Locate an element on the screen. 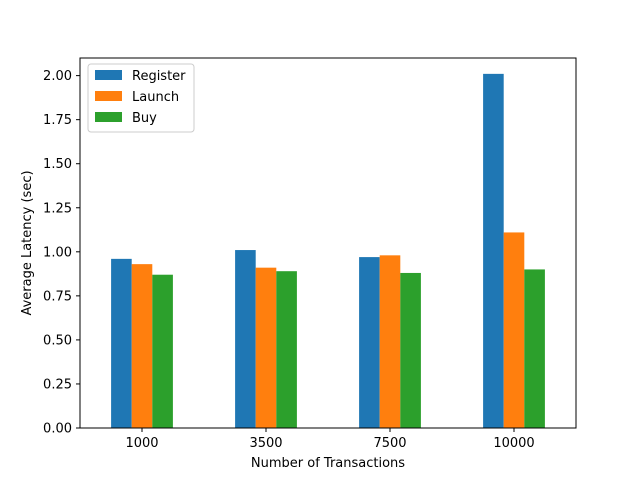 The width and height of the screenshot is (640, 480). x-tick-label: 3500 is located at coordinates (265, 443).